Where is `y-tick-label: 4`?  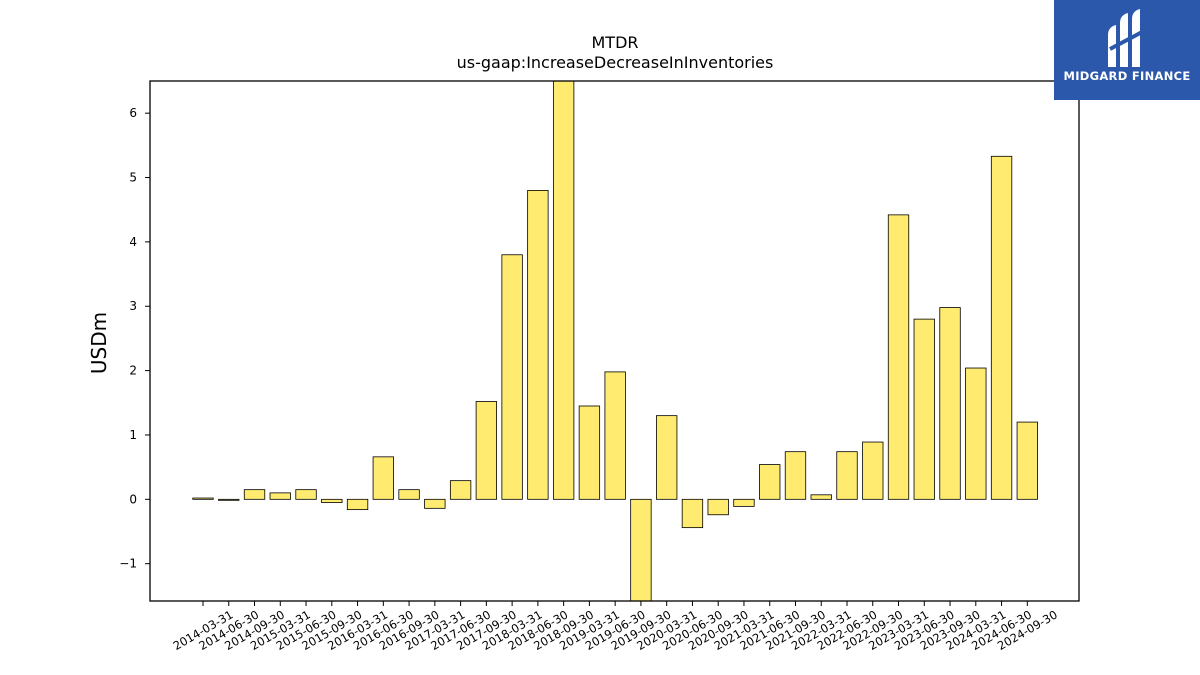
y-tick-label: 4 is located at coordinates (133, 242).